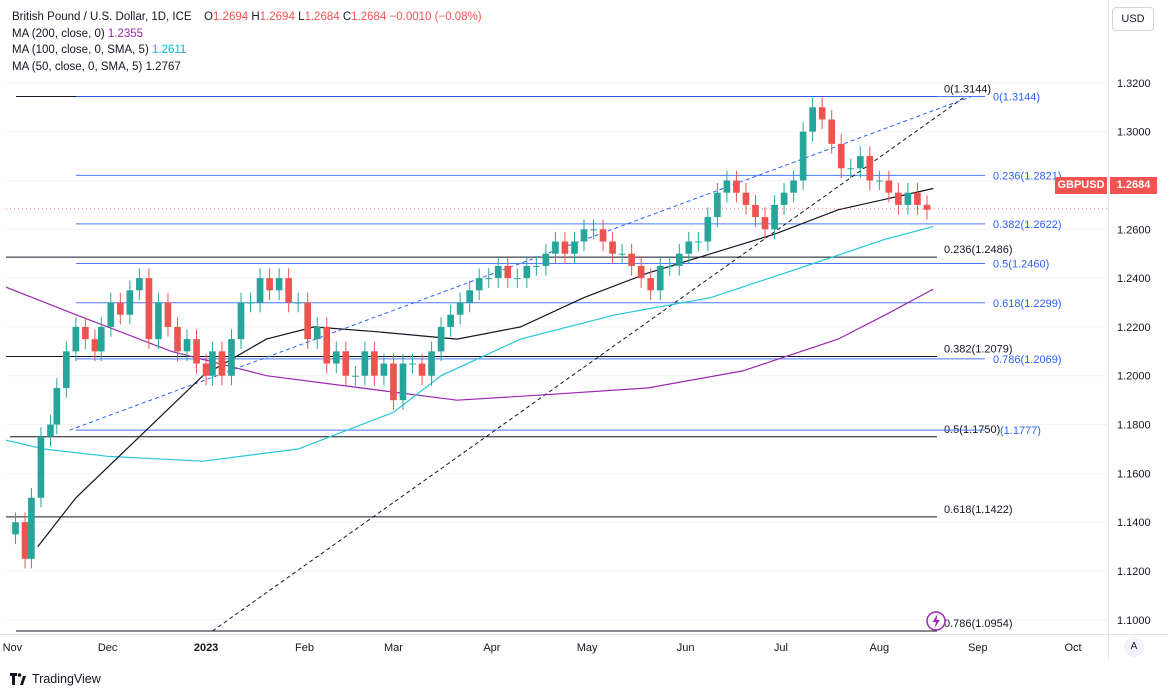 This screenshot has width=1168, height=691. Describe the element at coordinates (880, 648) in the screenshot. I see `time-tick-label: Aug` at that location.